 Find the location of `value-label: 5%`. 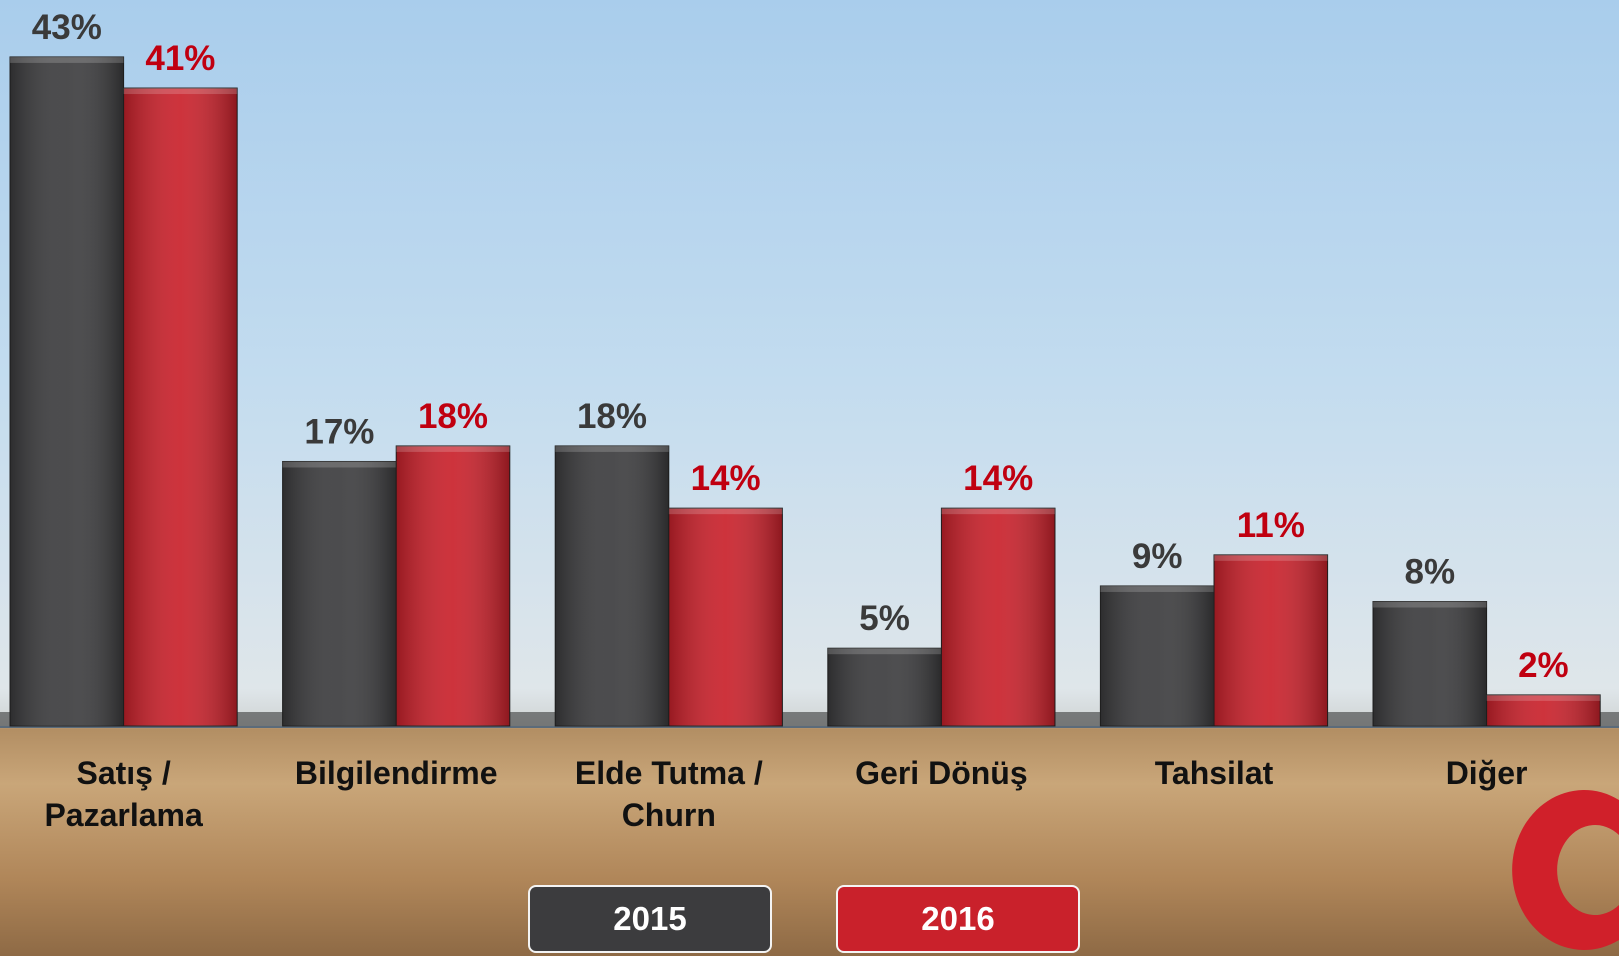

value-label: 5% is located at coordinates (884, 618).